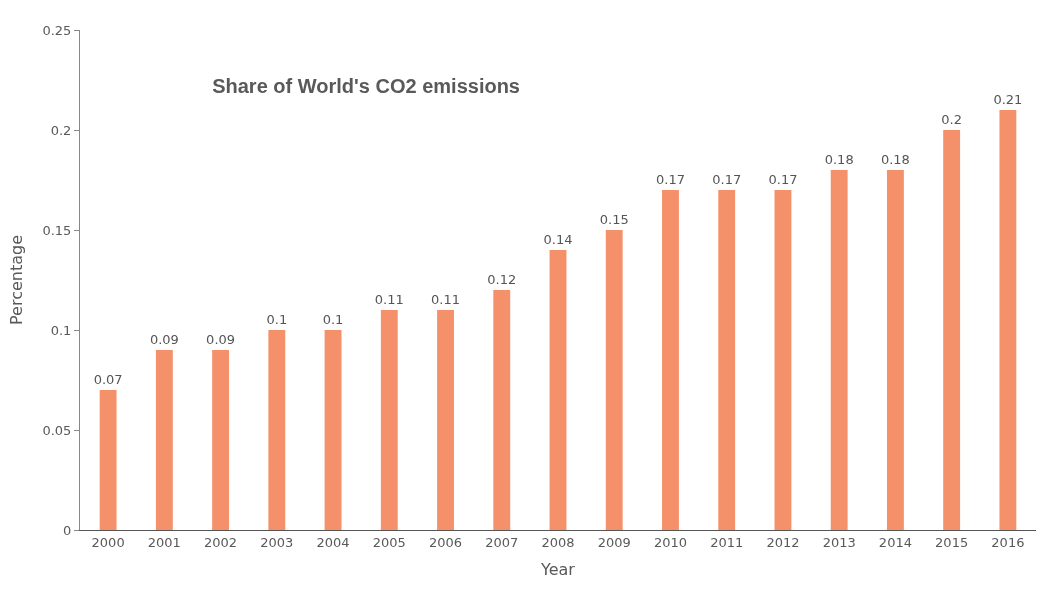  Describe the element at coordinates (17, 280) in the screenshot. I see `y-axis-title: Percentage` at that location.